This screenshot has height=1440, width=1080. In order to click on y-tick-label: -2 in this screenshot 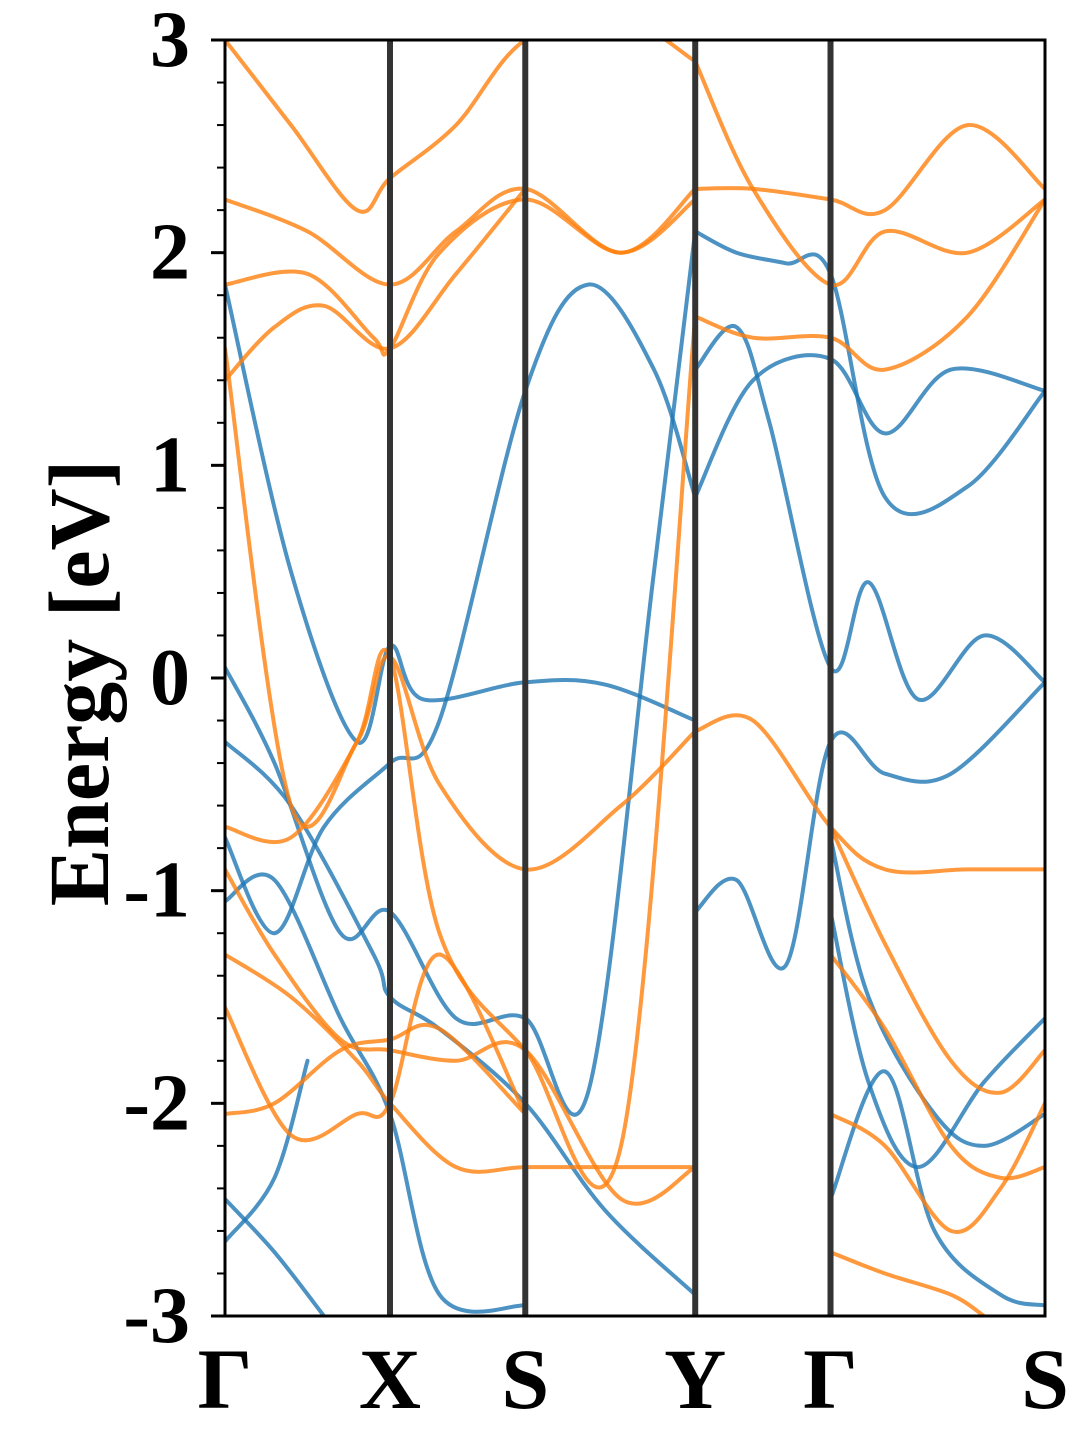, I will do `click(156, 1103)`.